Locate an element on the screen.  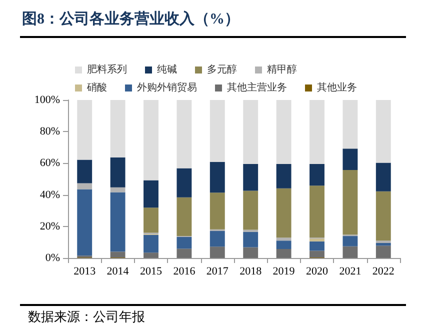
x-tick-label: 2016 is located at coordinates (184, 272).